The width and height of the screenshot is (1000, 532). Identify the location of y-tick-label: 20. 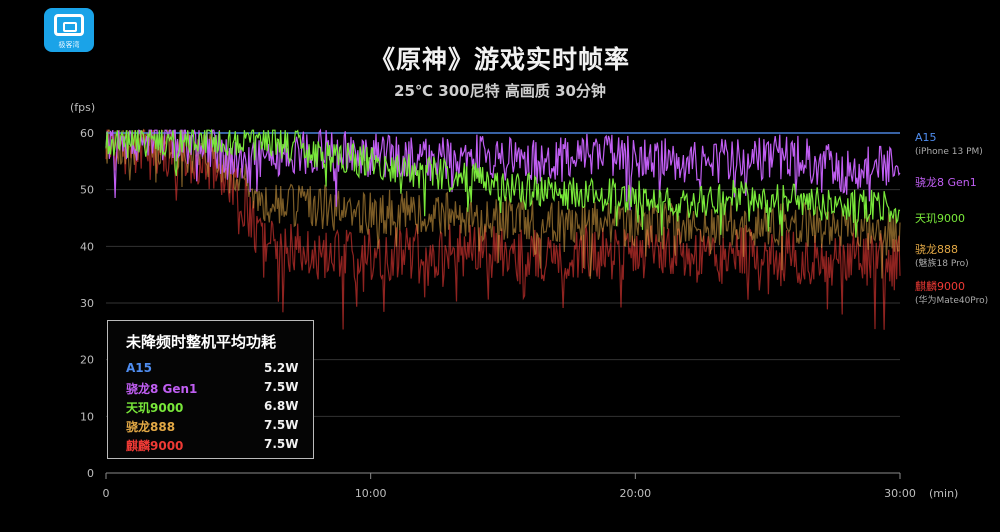
(87, 360).